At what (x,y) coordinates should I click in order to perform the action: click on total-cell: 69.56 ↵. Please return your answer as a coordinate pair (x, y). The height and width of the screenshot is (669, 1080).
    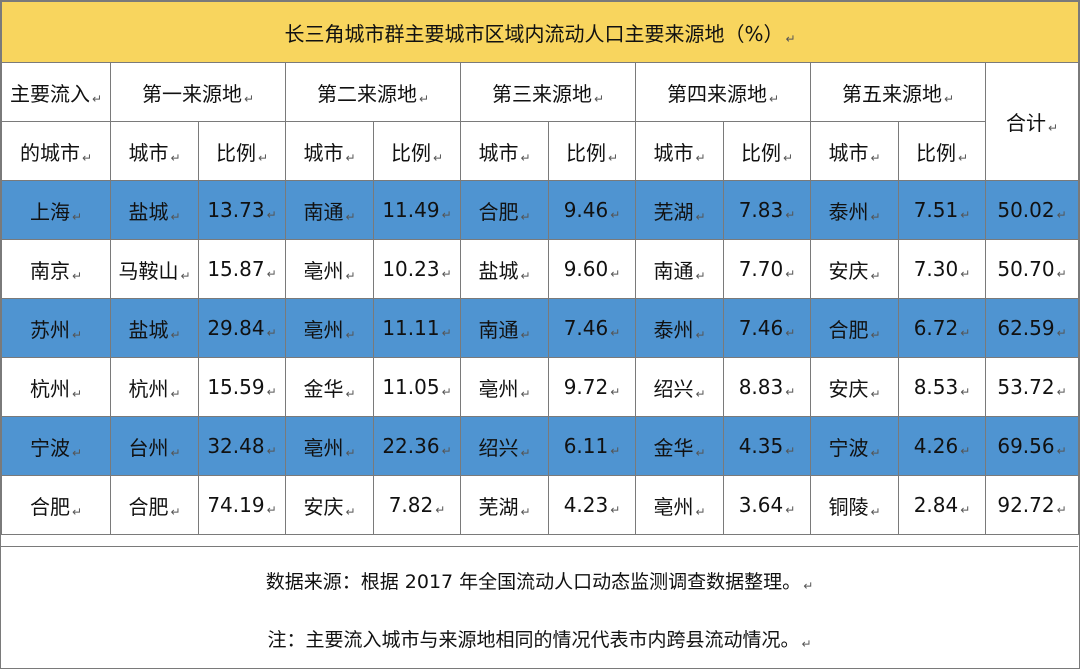
    Looking at the image, I should click on (1032, 446).